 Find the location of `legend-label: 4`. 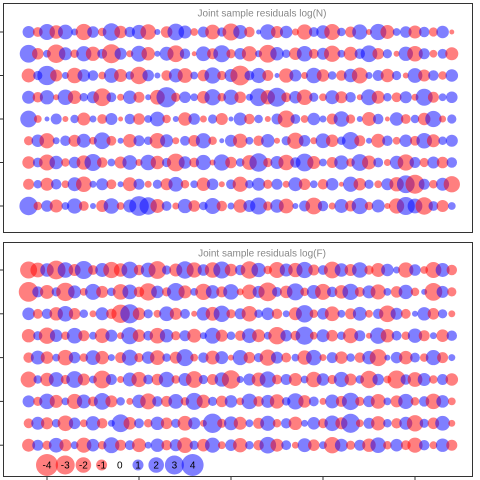

legend-label: 4 is located at coordinates (193, 466).